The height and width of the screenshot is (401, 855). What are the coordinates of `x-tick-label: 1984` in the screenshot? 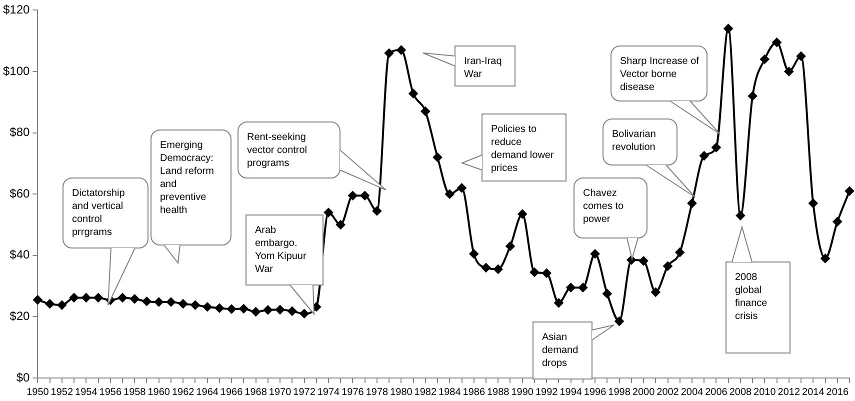 It's located at (450, 392).